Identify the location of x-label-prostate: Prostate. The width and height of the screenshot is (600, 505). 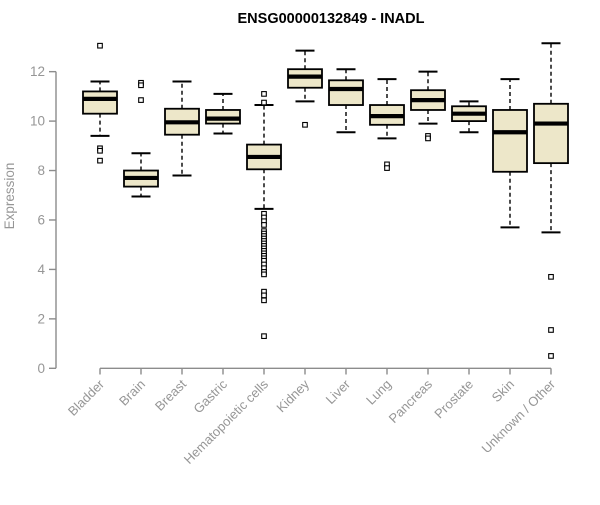
(453, 399).